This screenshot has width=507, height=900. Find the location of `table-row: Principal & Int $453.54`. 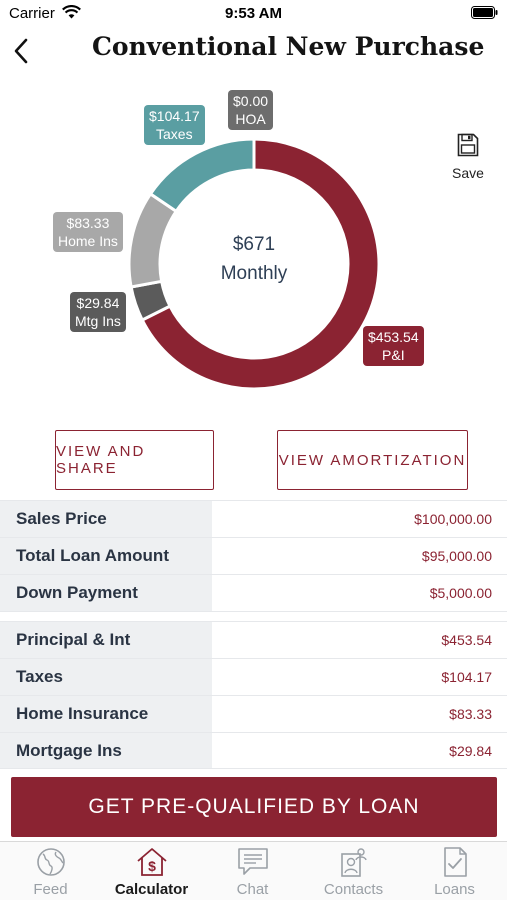

table-row: Principal & Int $453.54 is located at coordinates (253, 639).